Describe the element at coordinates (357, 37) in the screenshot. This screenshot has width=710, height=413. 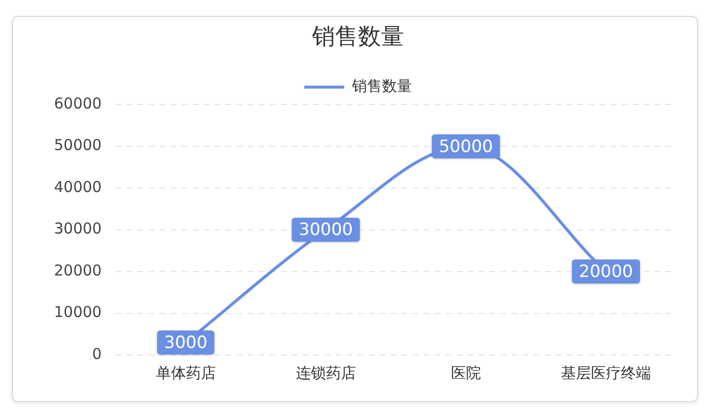
I see `chart-title: 销售数量` at that location.